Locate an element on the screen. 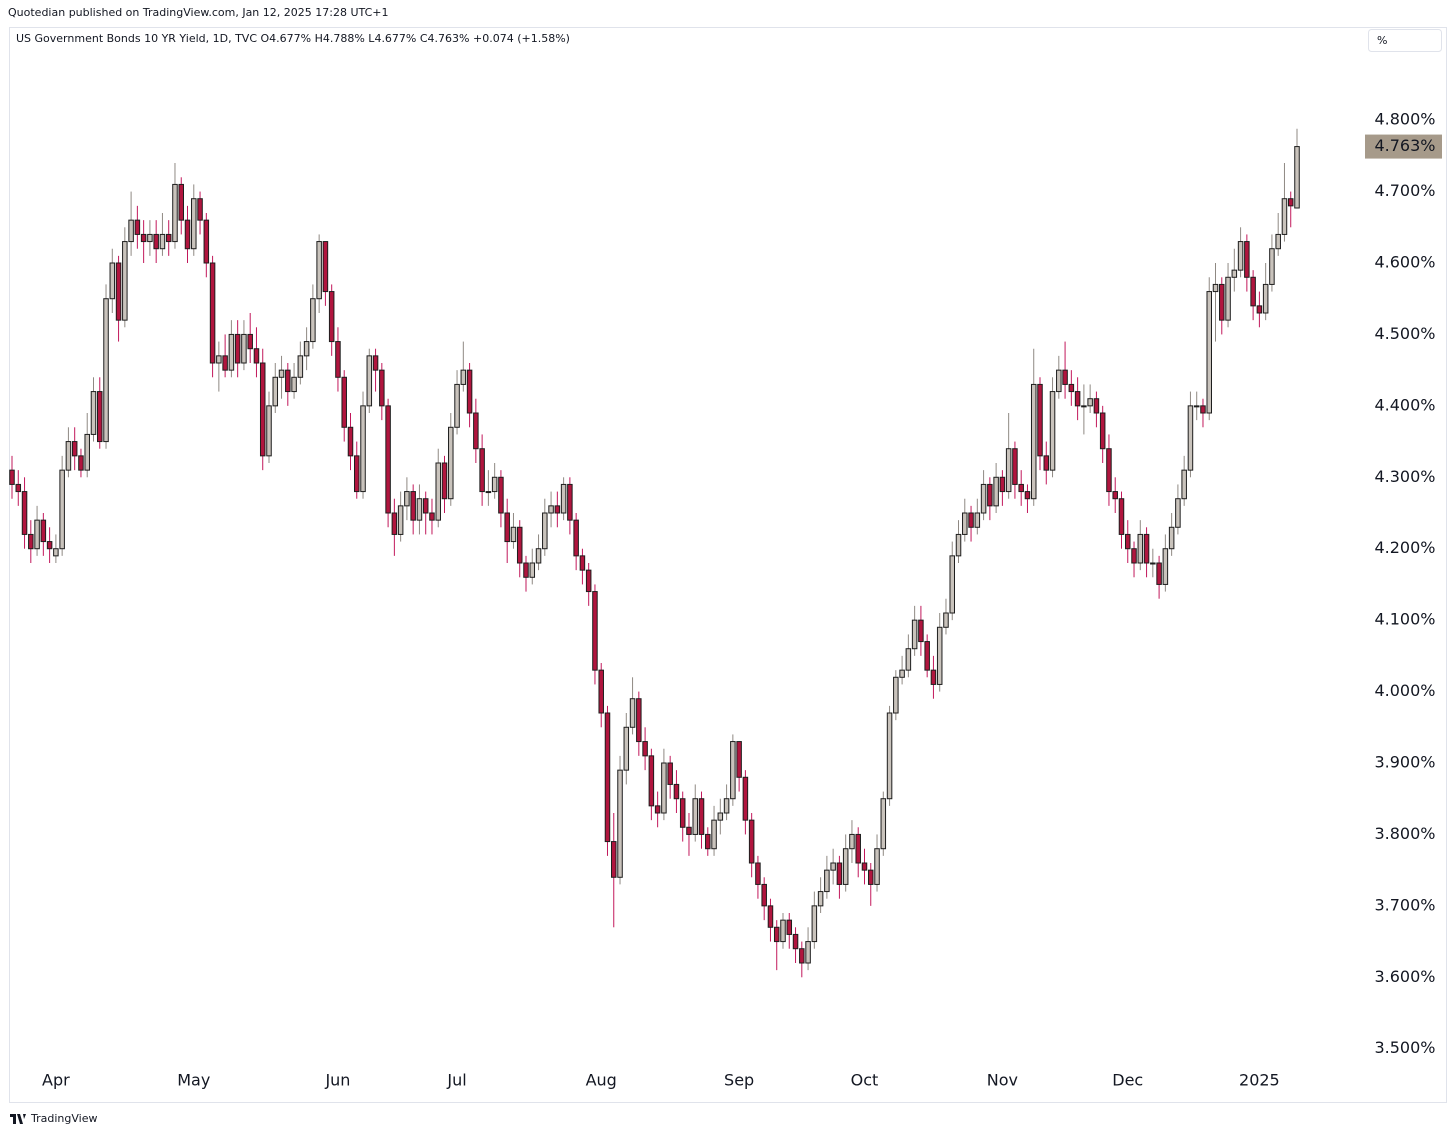 This screenshot has width=1456, height=1136. y-tick-label: 4.600% is located at coordinates (1404, 262).